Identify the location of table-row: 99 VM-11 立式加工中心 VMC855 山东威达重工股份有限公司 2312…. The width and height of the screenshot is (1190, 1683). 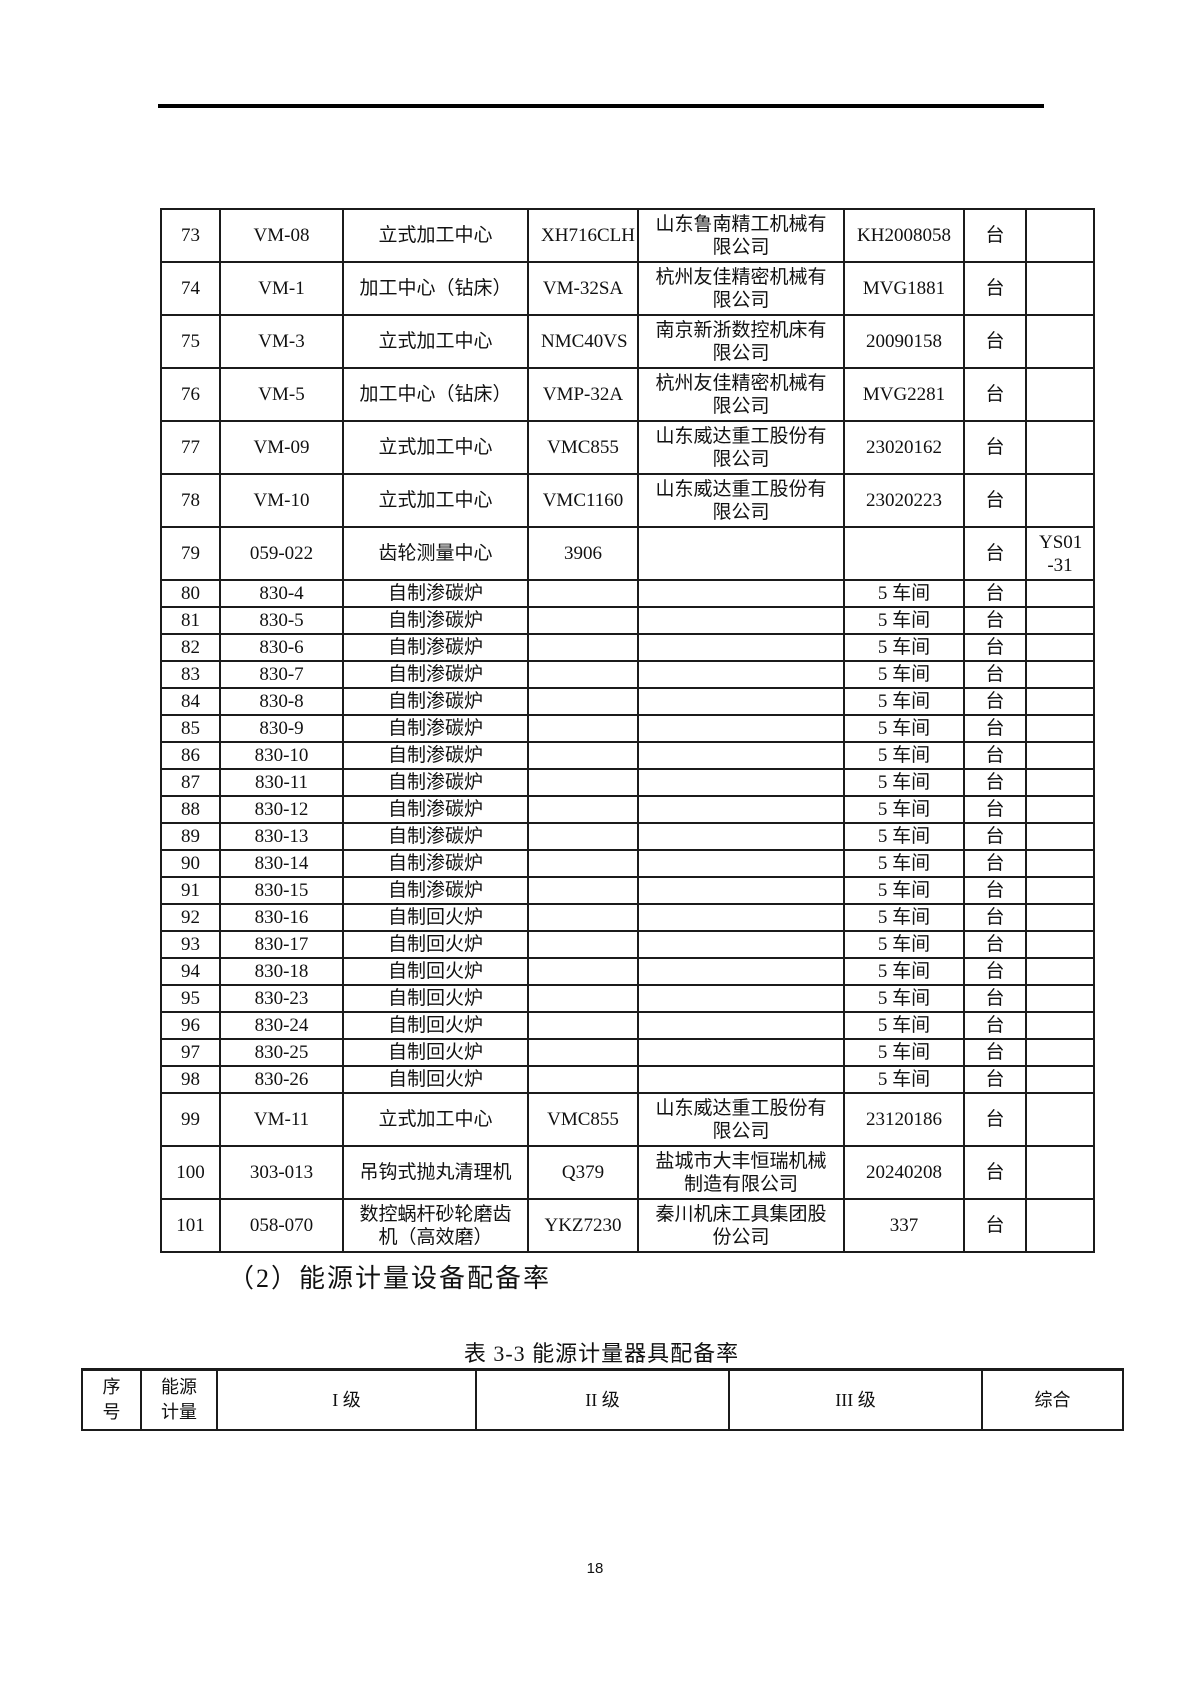
(627, 1119).